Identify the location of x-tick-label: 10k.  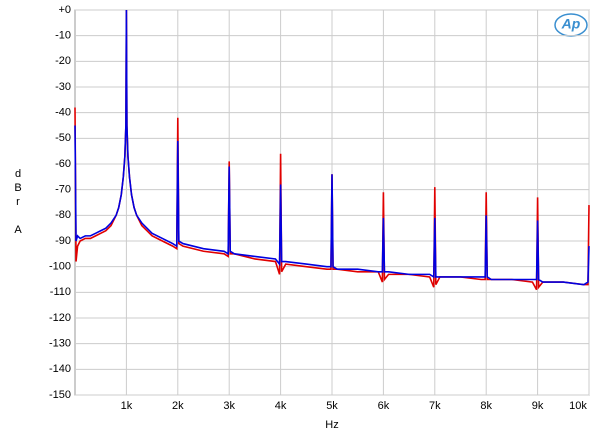
(578, 406).